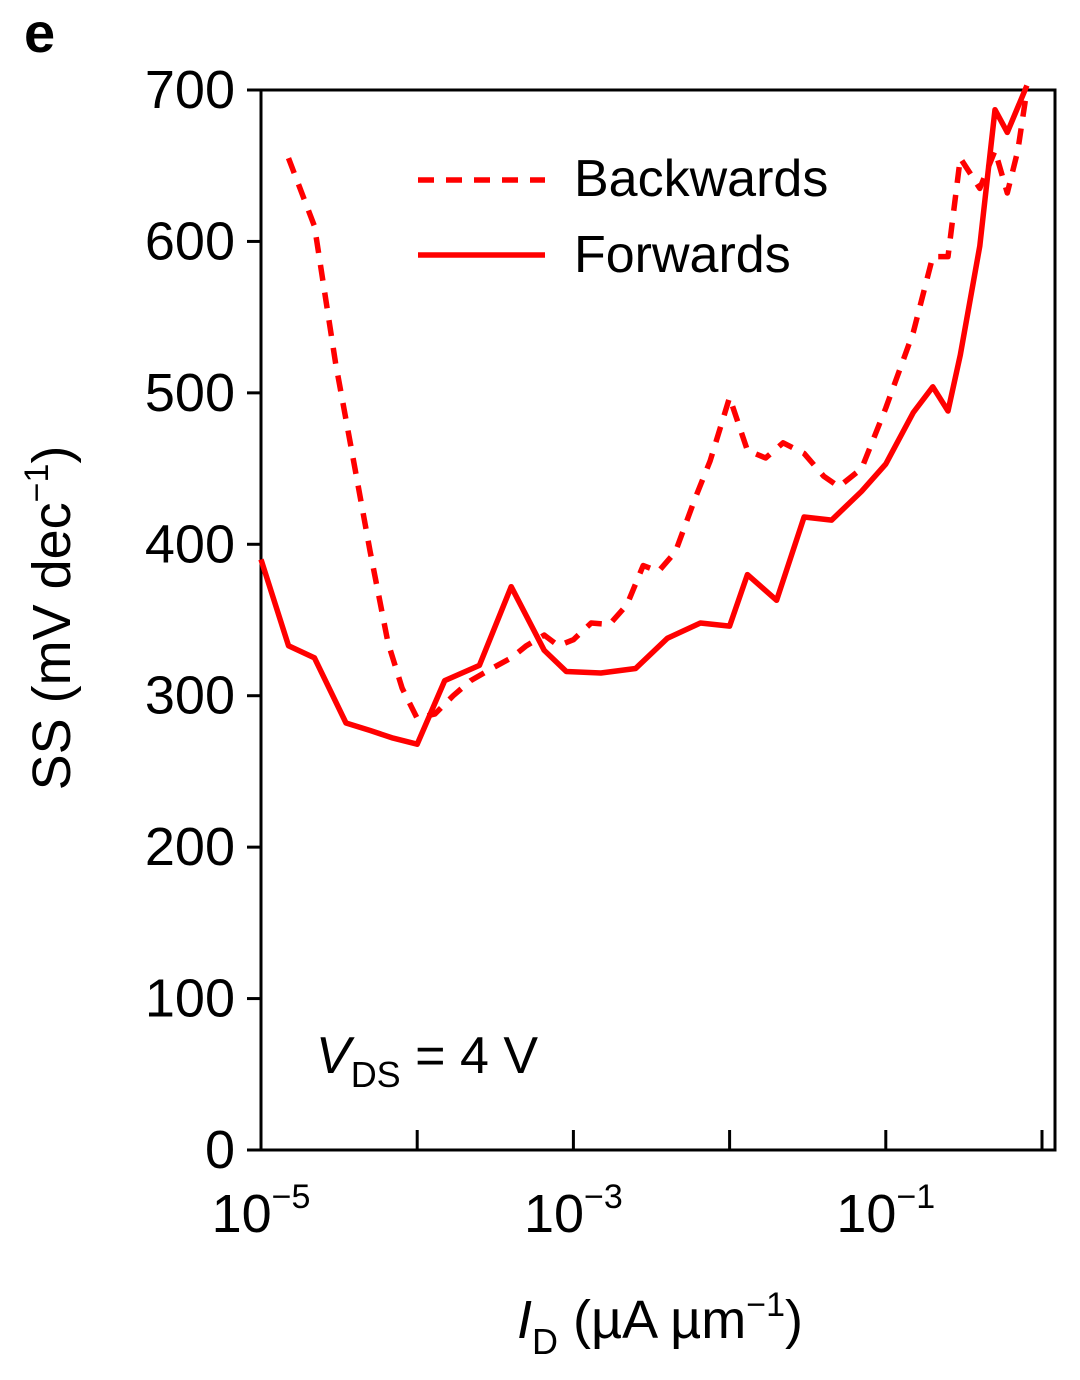 Image resolution: width=1080 pixels, height=1380 pixels. Describe the element at coordinates (190, 90) in the screenshot. I see `y-tick-label: 700` at that location.